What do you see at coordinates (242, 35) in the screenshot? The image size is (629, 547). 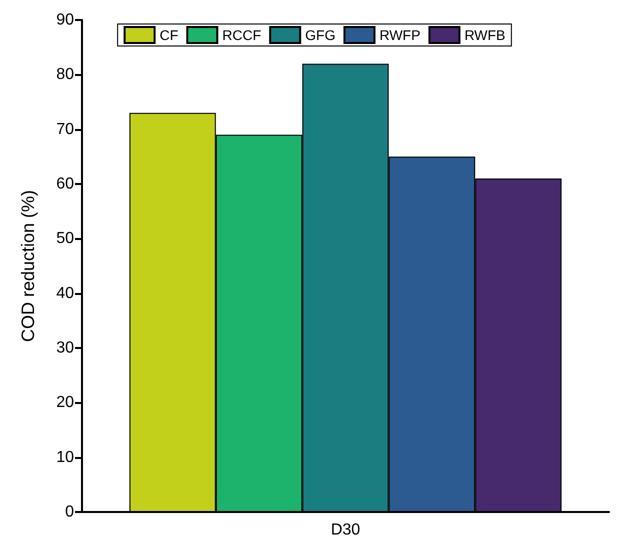 I see `legend-label: RCCF` at bounding box center [242, 35].